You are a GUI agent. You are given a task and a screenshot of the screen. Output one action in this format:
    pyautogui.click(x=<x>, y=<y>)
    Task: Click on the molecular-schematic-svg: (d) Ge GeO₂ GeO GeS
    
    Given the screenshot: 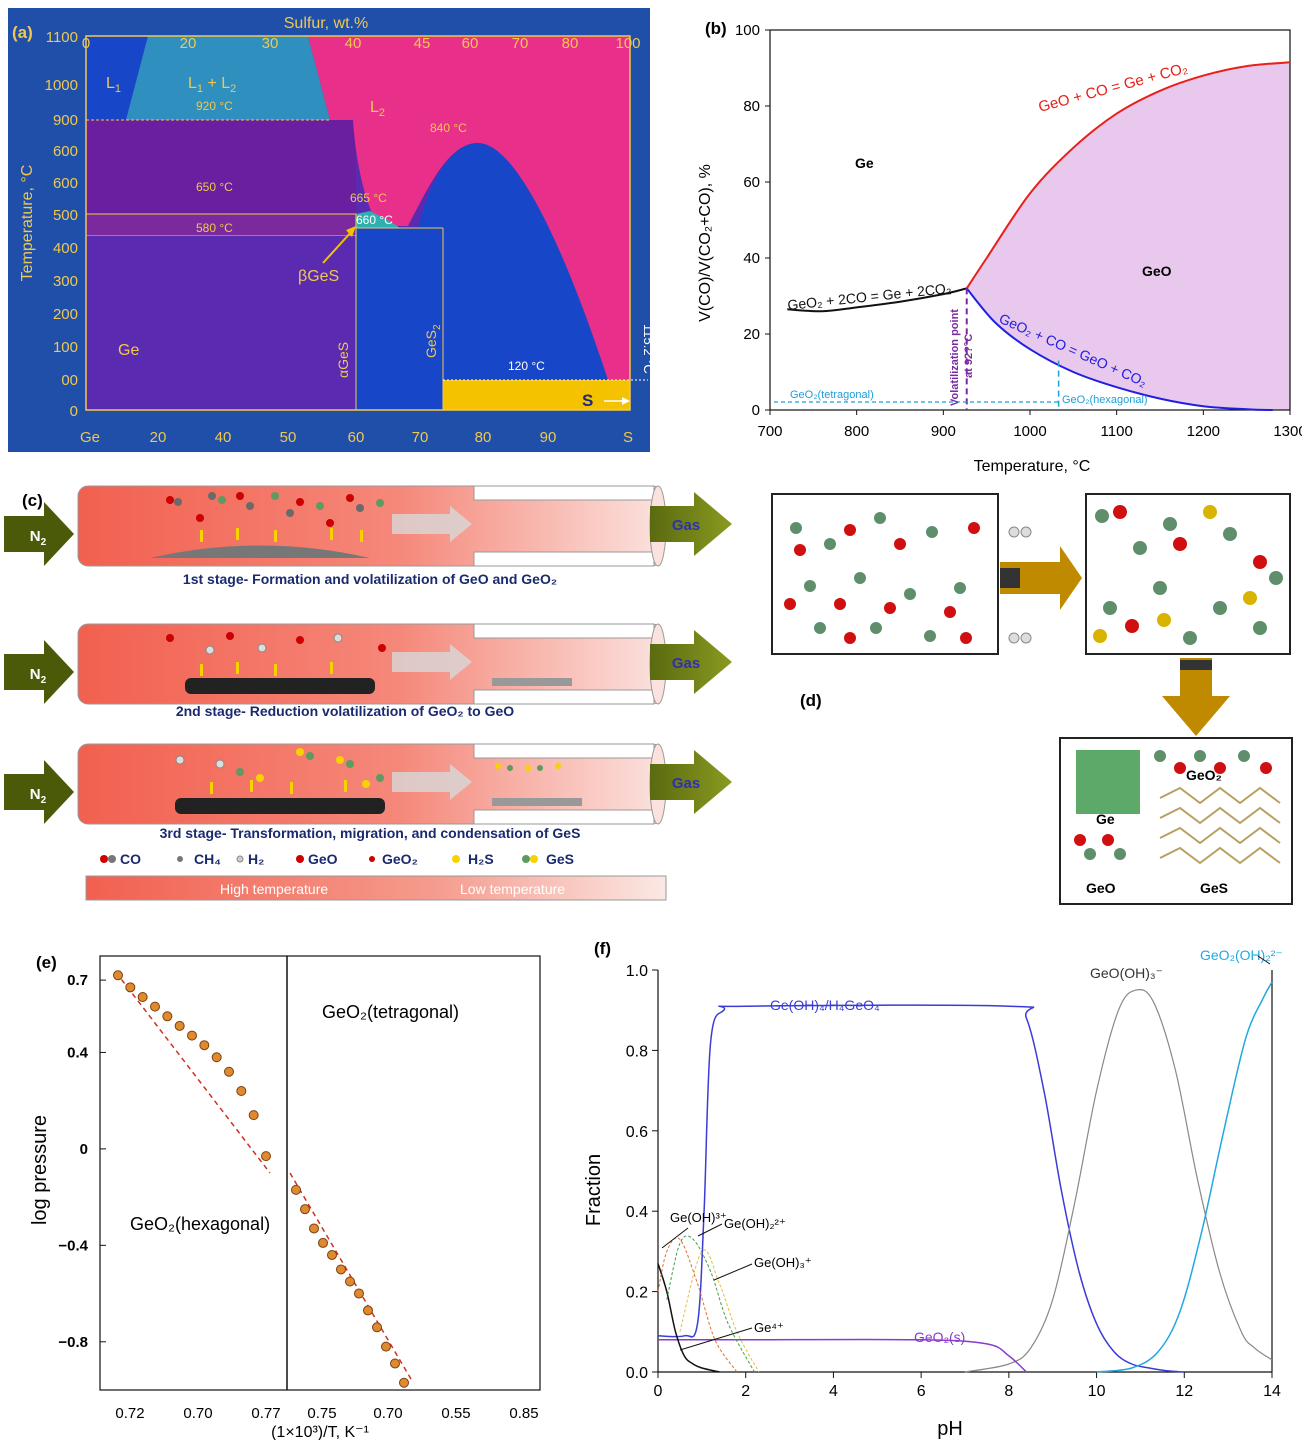 What is the action you would take?
    pyautogui.click(x=1032, y=699)
    